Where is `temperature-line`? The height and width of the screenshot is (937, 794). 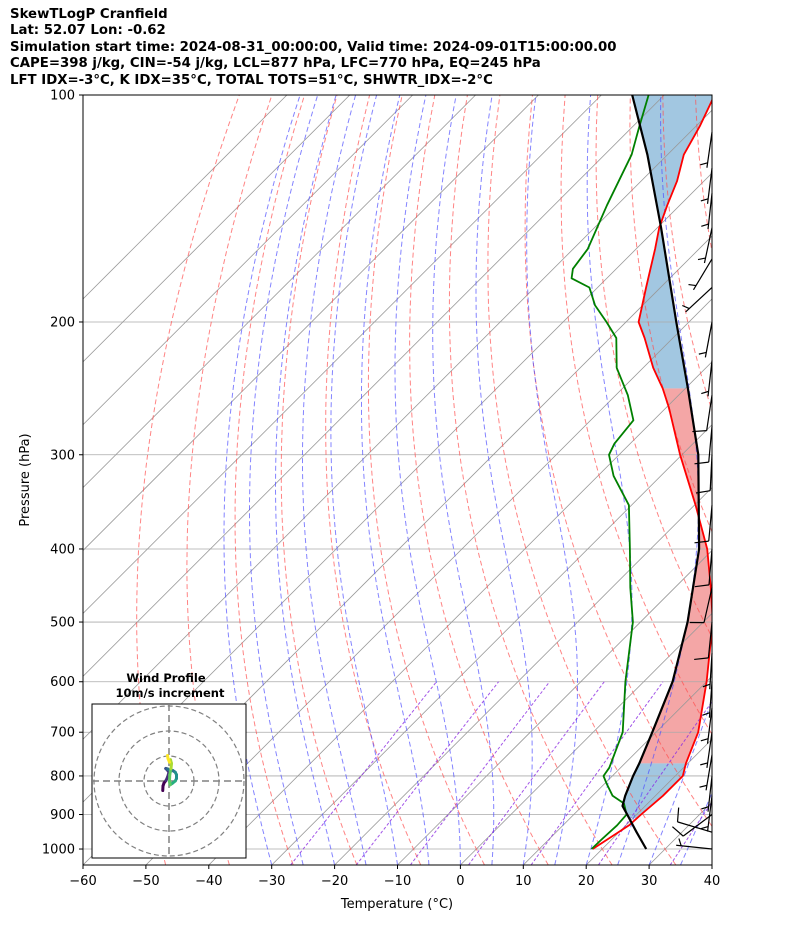 temperature-line is located at coordinates (652, 474).